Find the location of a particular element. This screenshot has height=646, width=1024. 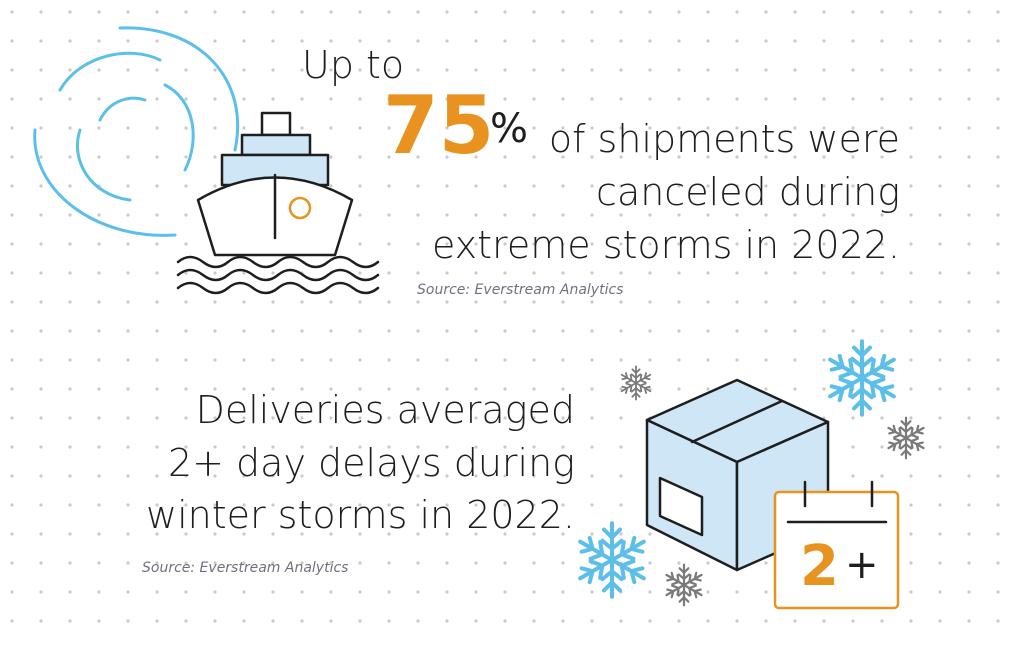

stat-unit: % is located at coordinates (509, 129).